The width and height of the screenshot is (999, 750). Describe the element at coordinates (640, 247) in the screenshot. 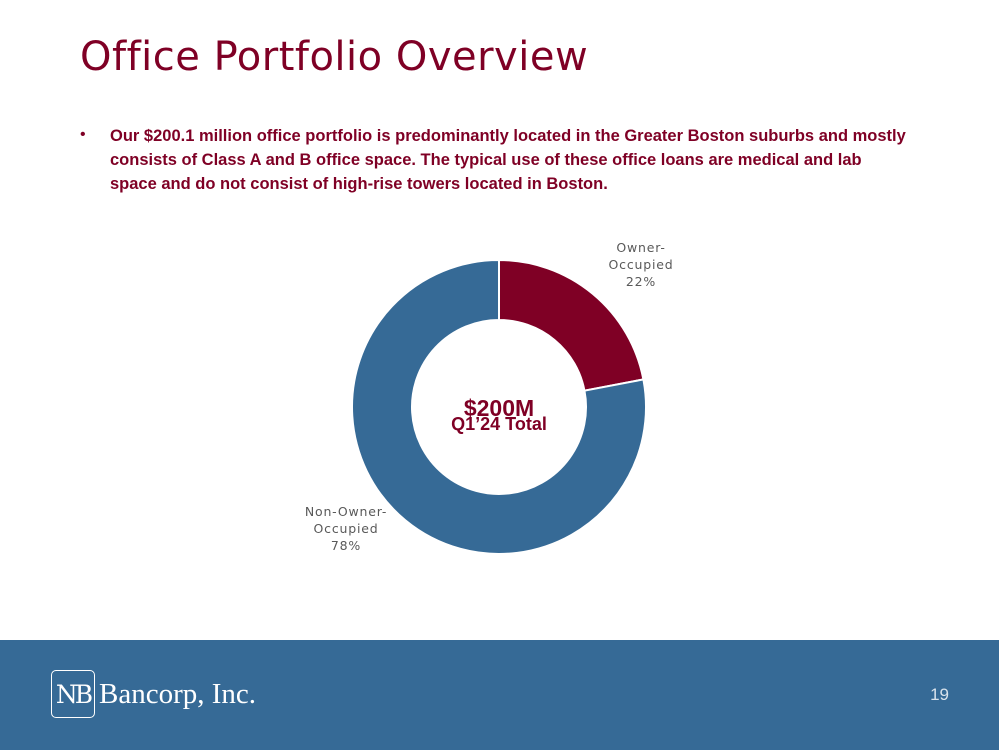

I see `slice-label-line: Owner-` at that location.